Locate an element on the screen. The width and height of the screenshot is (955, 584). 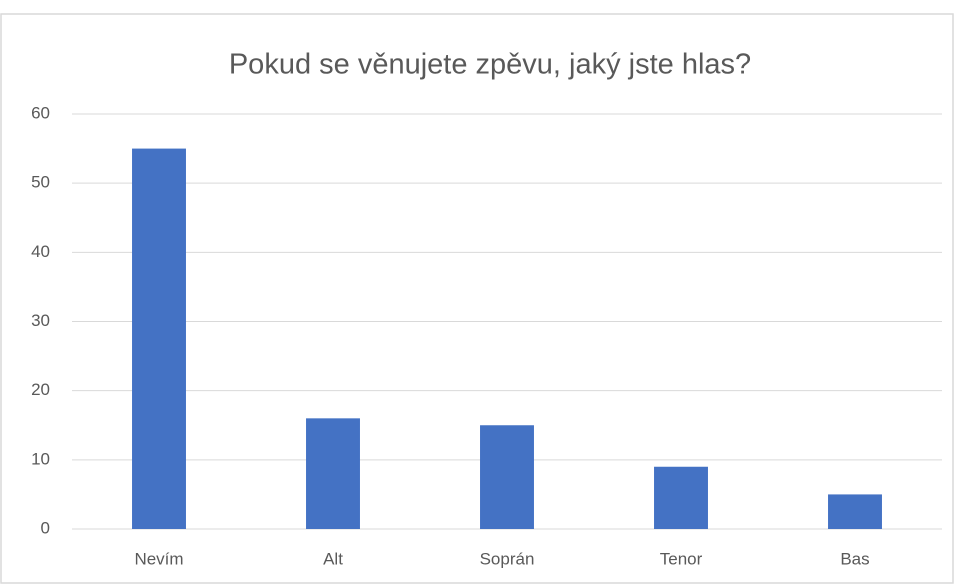
x-tick-label: Tenor is located at coordinates (681, 558).